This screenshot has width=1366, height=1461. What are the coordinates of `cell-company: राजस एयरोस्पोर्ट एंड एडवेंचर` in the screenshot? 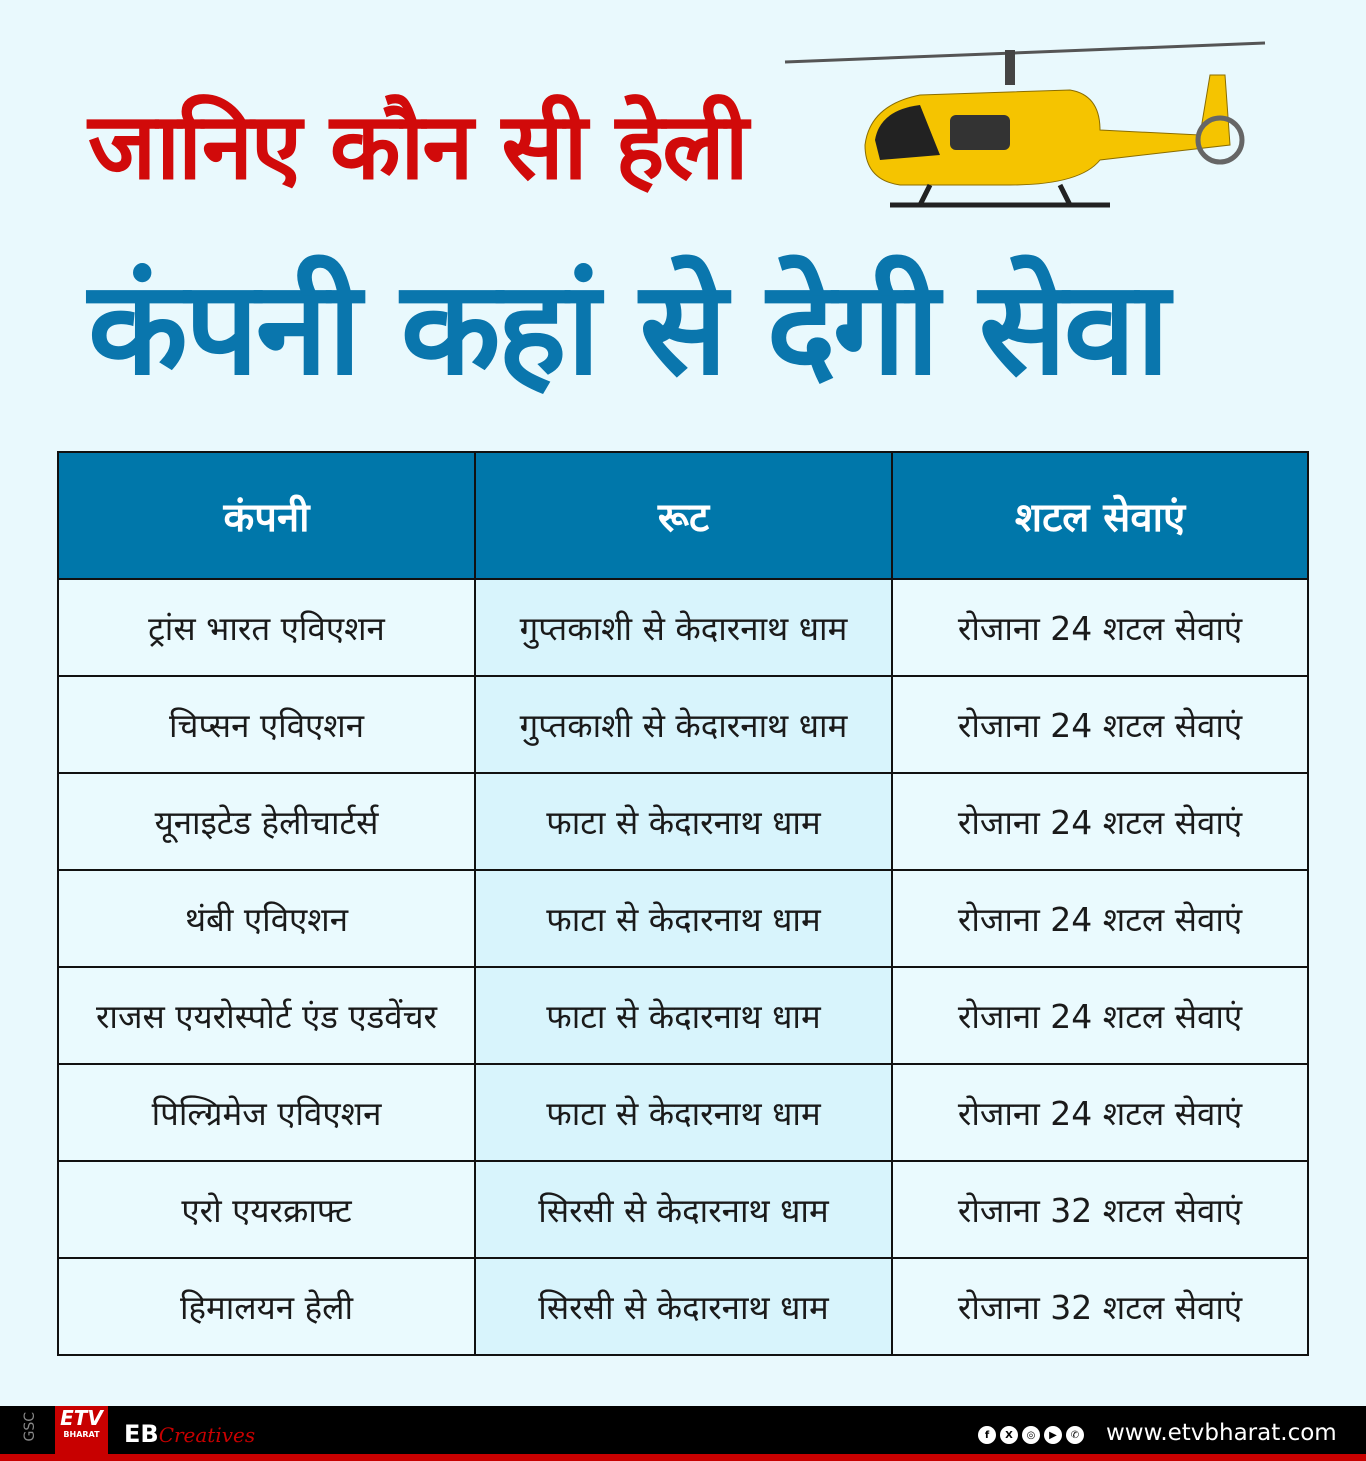 It's located at (266, 1015).